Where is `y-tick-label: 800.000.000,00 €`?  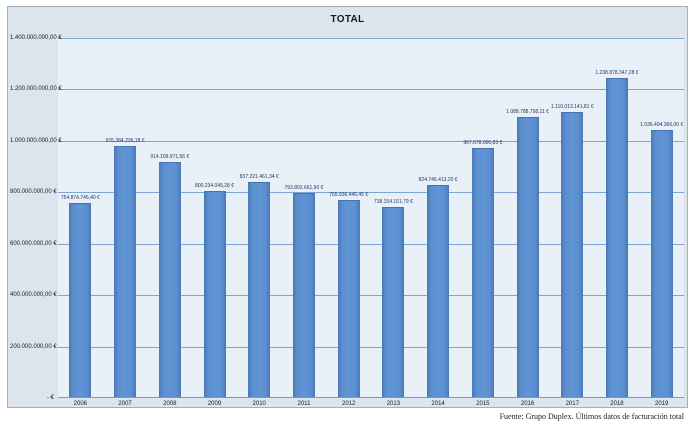 y-tick-label: 800.000.000,00 € is located at coordinates (33, 192).